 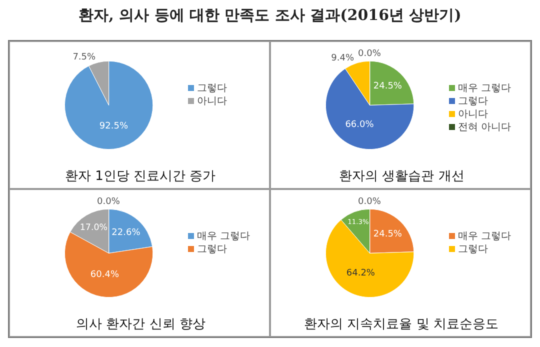 What do you see at coordinates (270, 15) in the screenshot?
I see `text: 환자, 의사 등에 대한 만족도 조사 결과(2016년 상반기)` at bounding box center [270, 15].